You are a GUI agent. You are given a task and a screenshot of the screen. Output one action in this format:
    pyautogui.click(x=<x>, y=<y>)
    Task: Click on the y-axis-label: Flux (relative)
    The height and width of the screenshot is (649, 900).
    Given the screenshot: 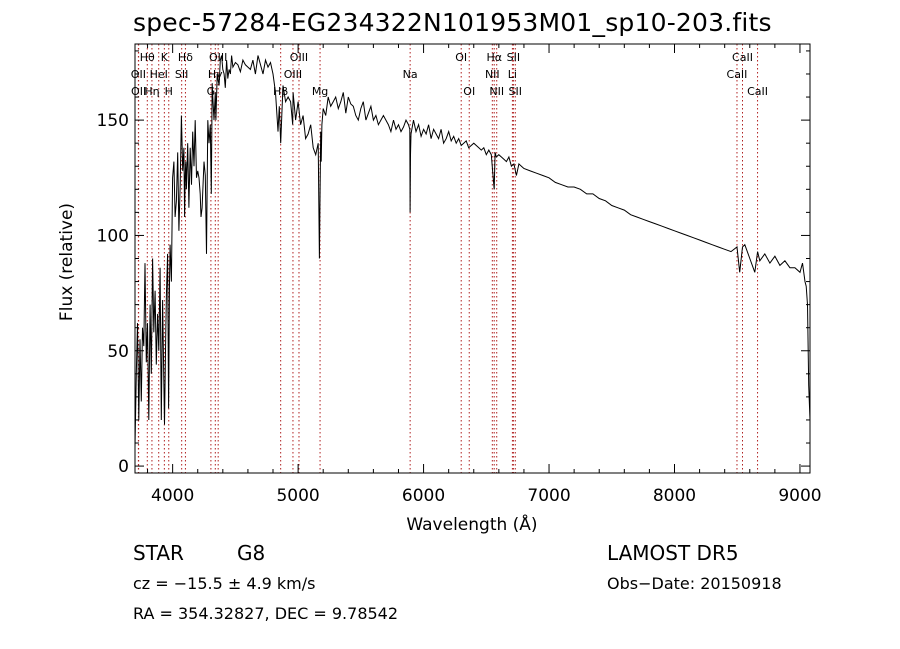 What is the action you would take?
    pyautogui.click(x=67, y=262)
    